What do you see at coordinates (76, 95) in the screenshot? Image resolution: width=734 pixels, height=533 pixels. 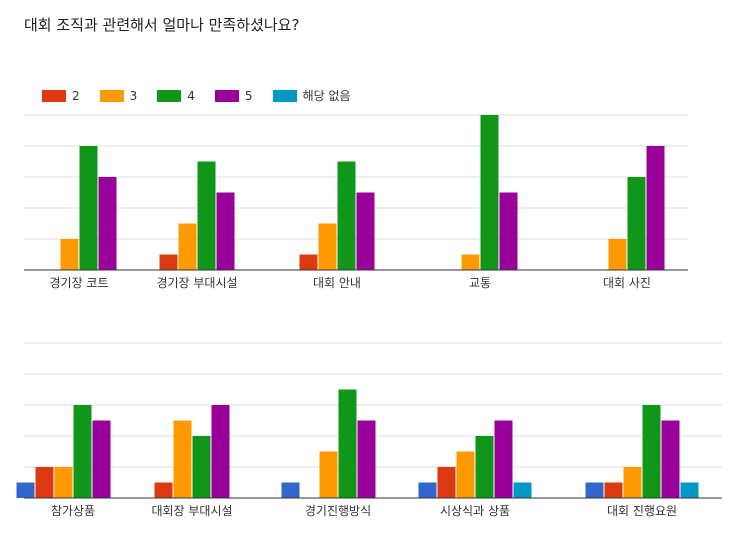 I see `legend-label: 2` at bounding box center [76, 95].